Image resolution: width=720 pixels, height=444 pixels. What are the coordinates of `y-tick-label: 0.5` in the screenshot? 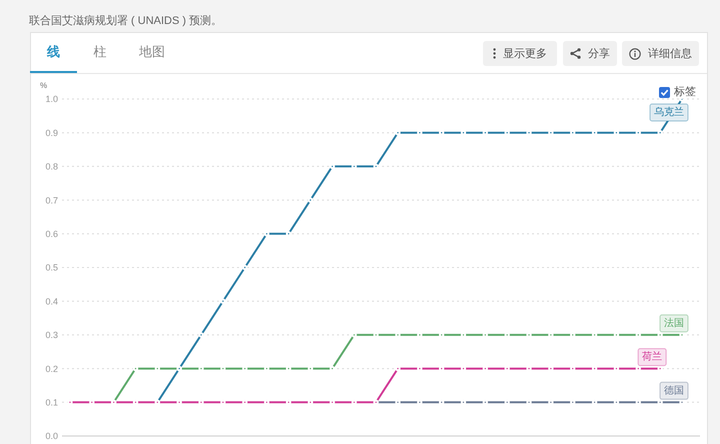 It's located at (51, 267).